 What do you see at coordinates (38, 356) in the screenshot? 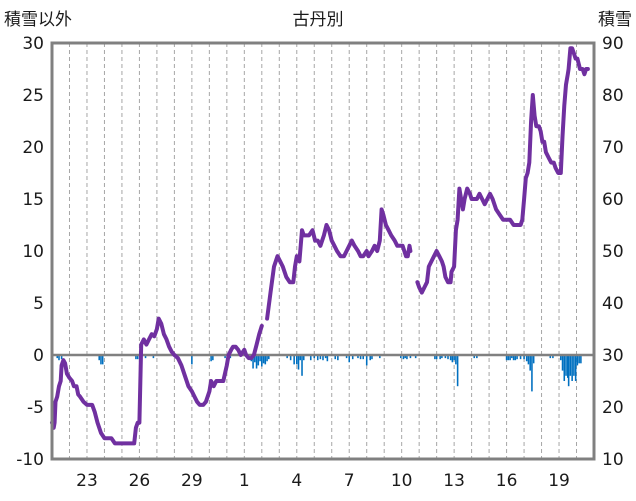
I see `left-tick-label: 0` at bounding box center [38, 356].